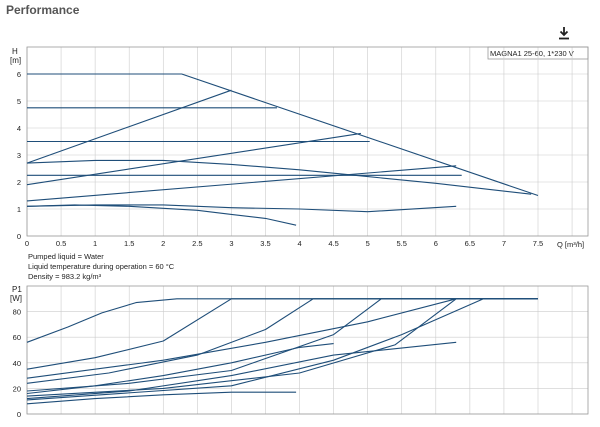 This screenshot has width=600, height=427. I want to click on head-x-tick-label: 2, so click(163, 243).